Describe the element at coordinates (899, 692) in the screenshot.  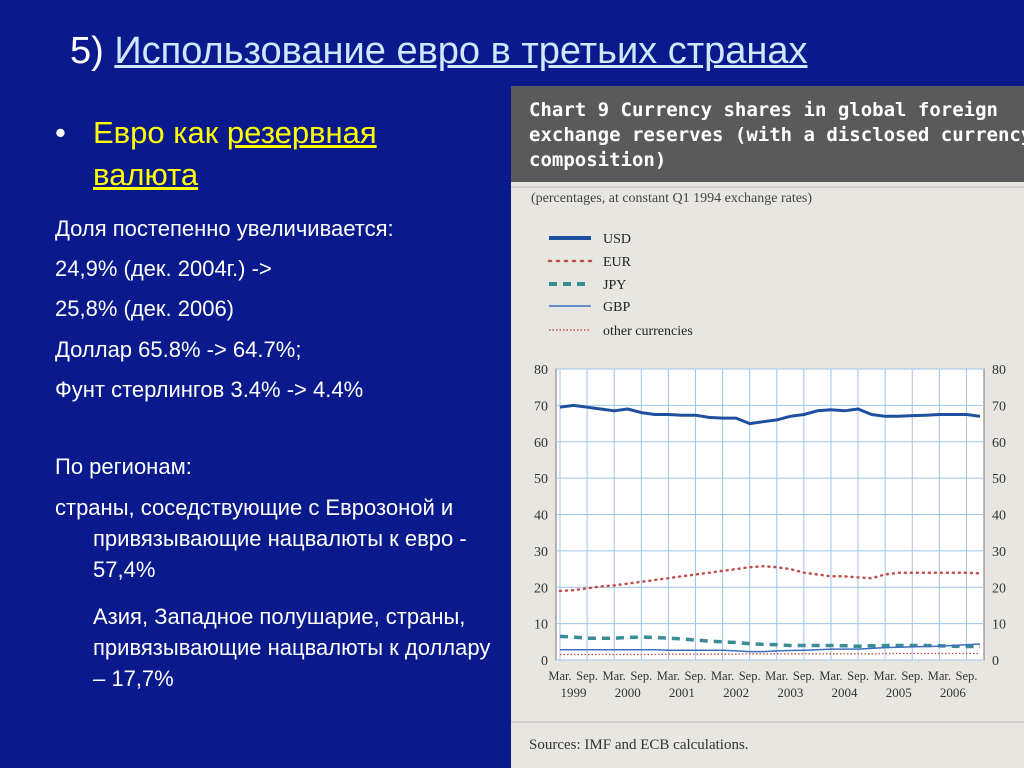
I see `x-tick-label-year: 2005` at that location.